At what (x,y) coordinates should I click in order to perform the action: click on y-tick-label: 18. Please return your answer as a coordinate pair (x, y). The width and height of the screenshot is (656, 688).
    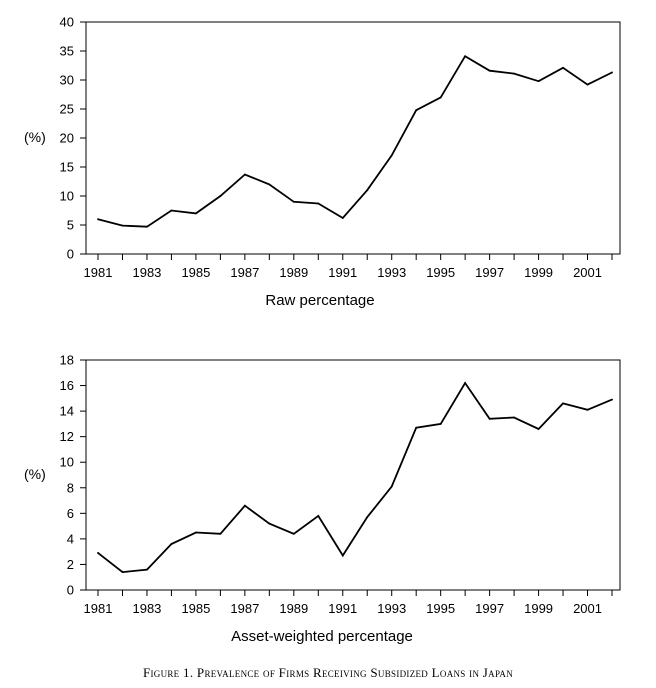
    Looking at the image, I should click on (67, 360).